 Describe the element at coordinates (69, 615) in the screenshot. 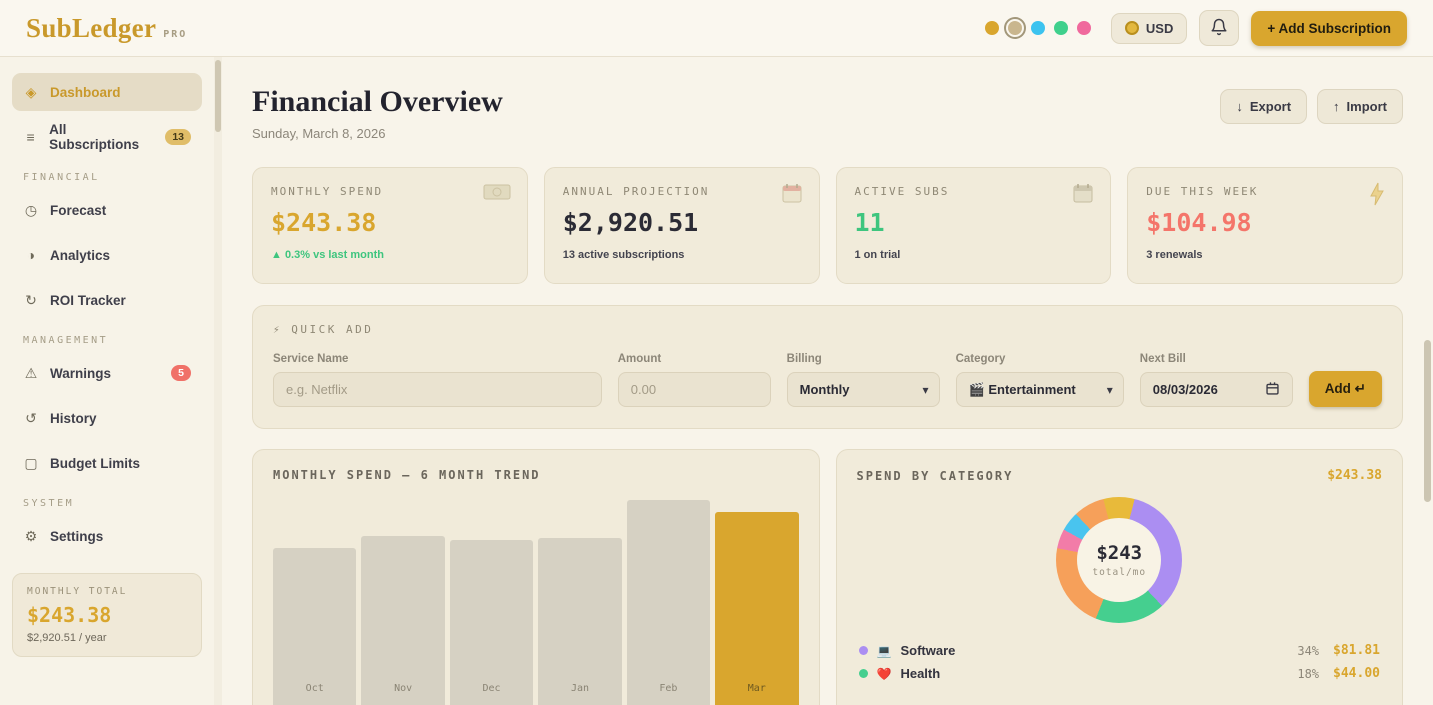

I see `monthly-total-value: $243.38` at that location.